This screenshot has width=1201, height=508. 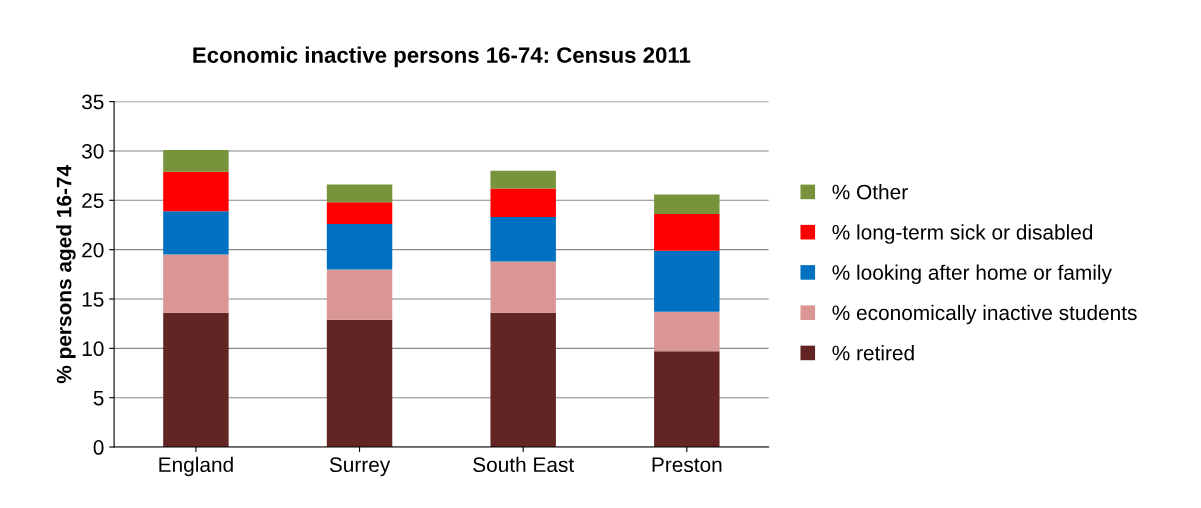 What do you see at coordinates (962, 234) in the screenshot?
I see `legend-label: % long-term sick or disabled` at bounding box center [962, 234].